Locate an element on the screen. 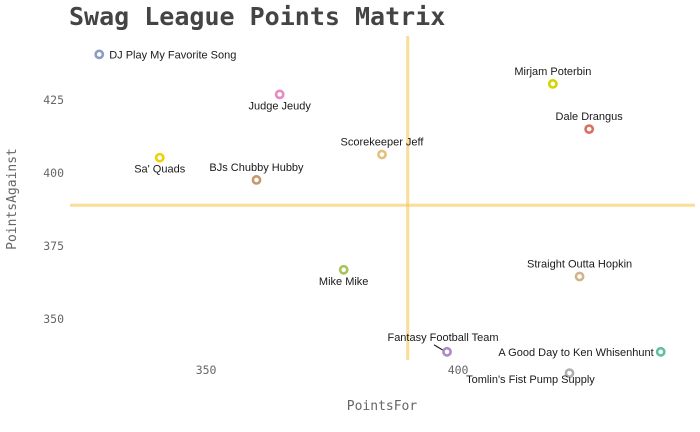 This screenshot has height=432, width=700. point-label: Mike Mike is located at coordinates (344, 282).